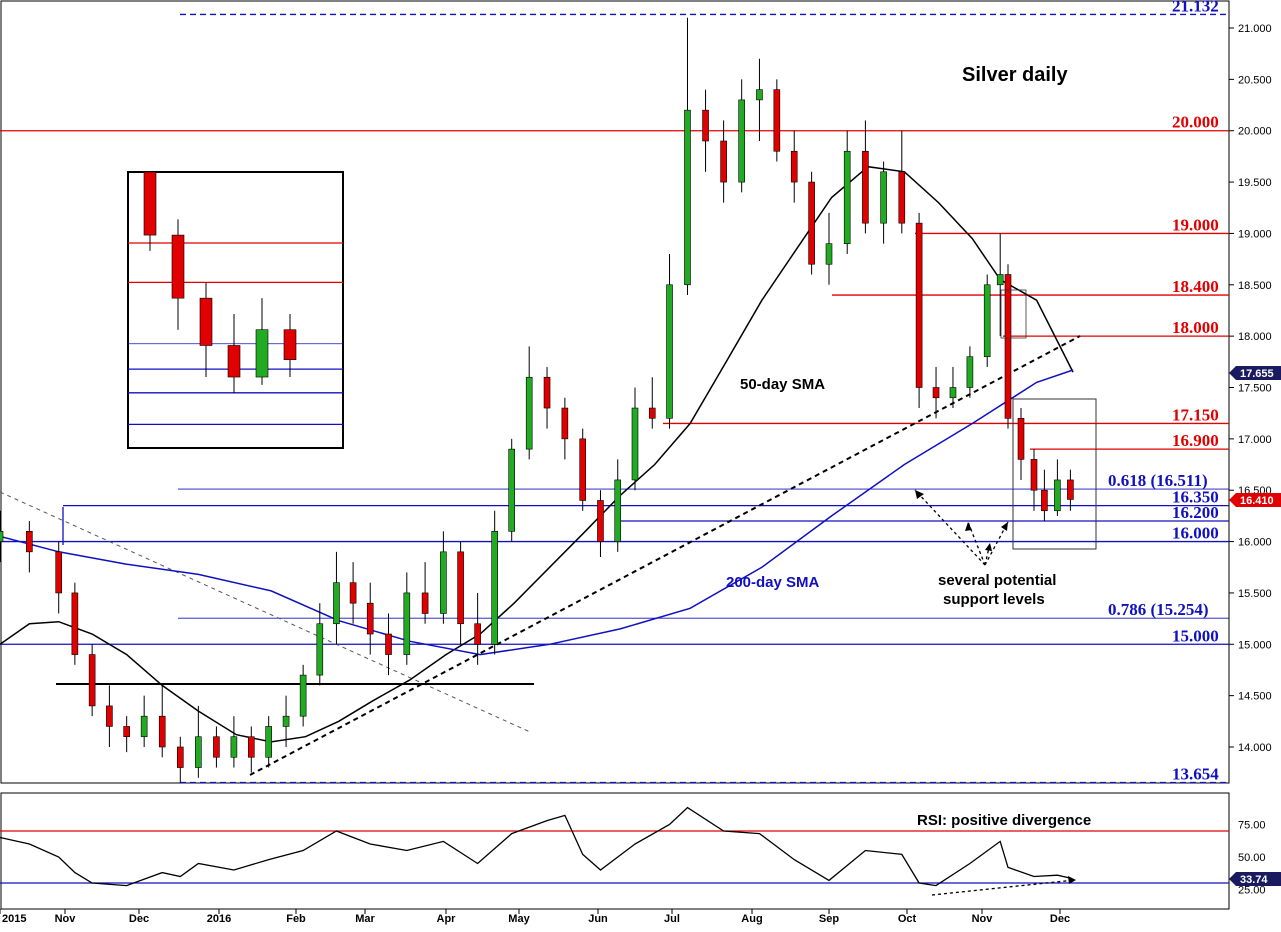 The width and height of the screenshot is (1281, 932). I want to click on level-label: 16.200, so click(1195, 512).